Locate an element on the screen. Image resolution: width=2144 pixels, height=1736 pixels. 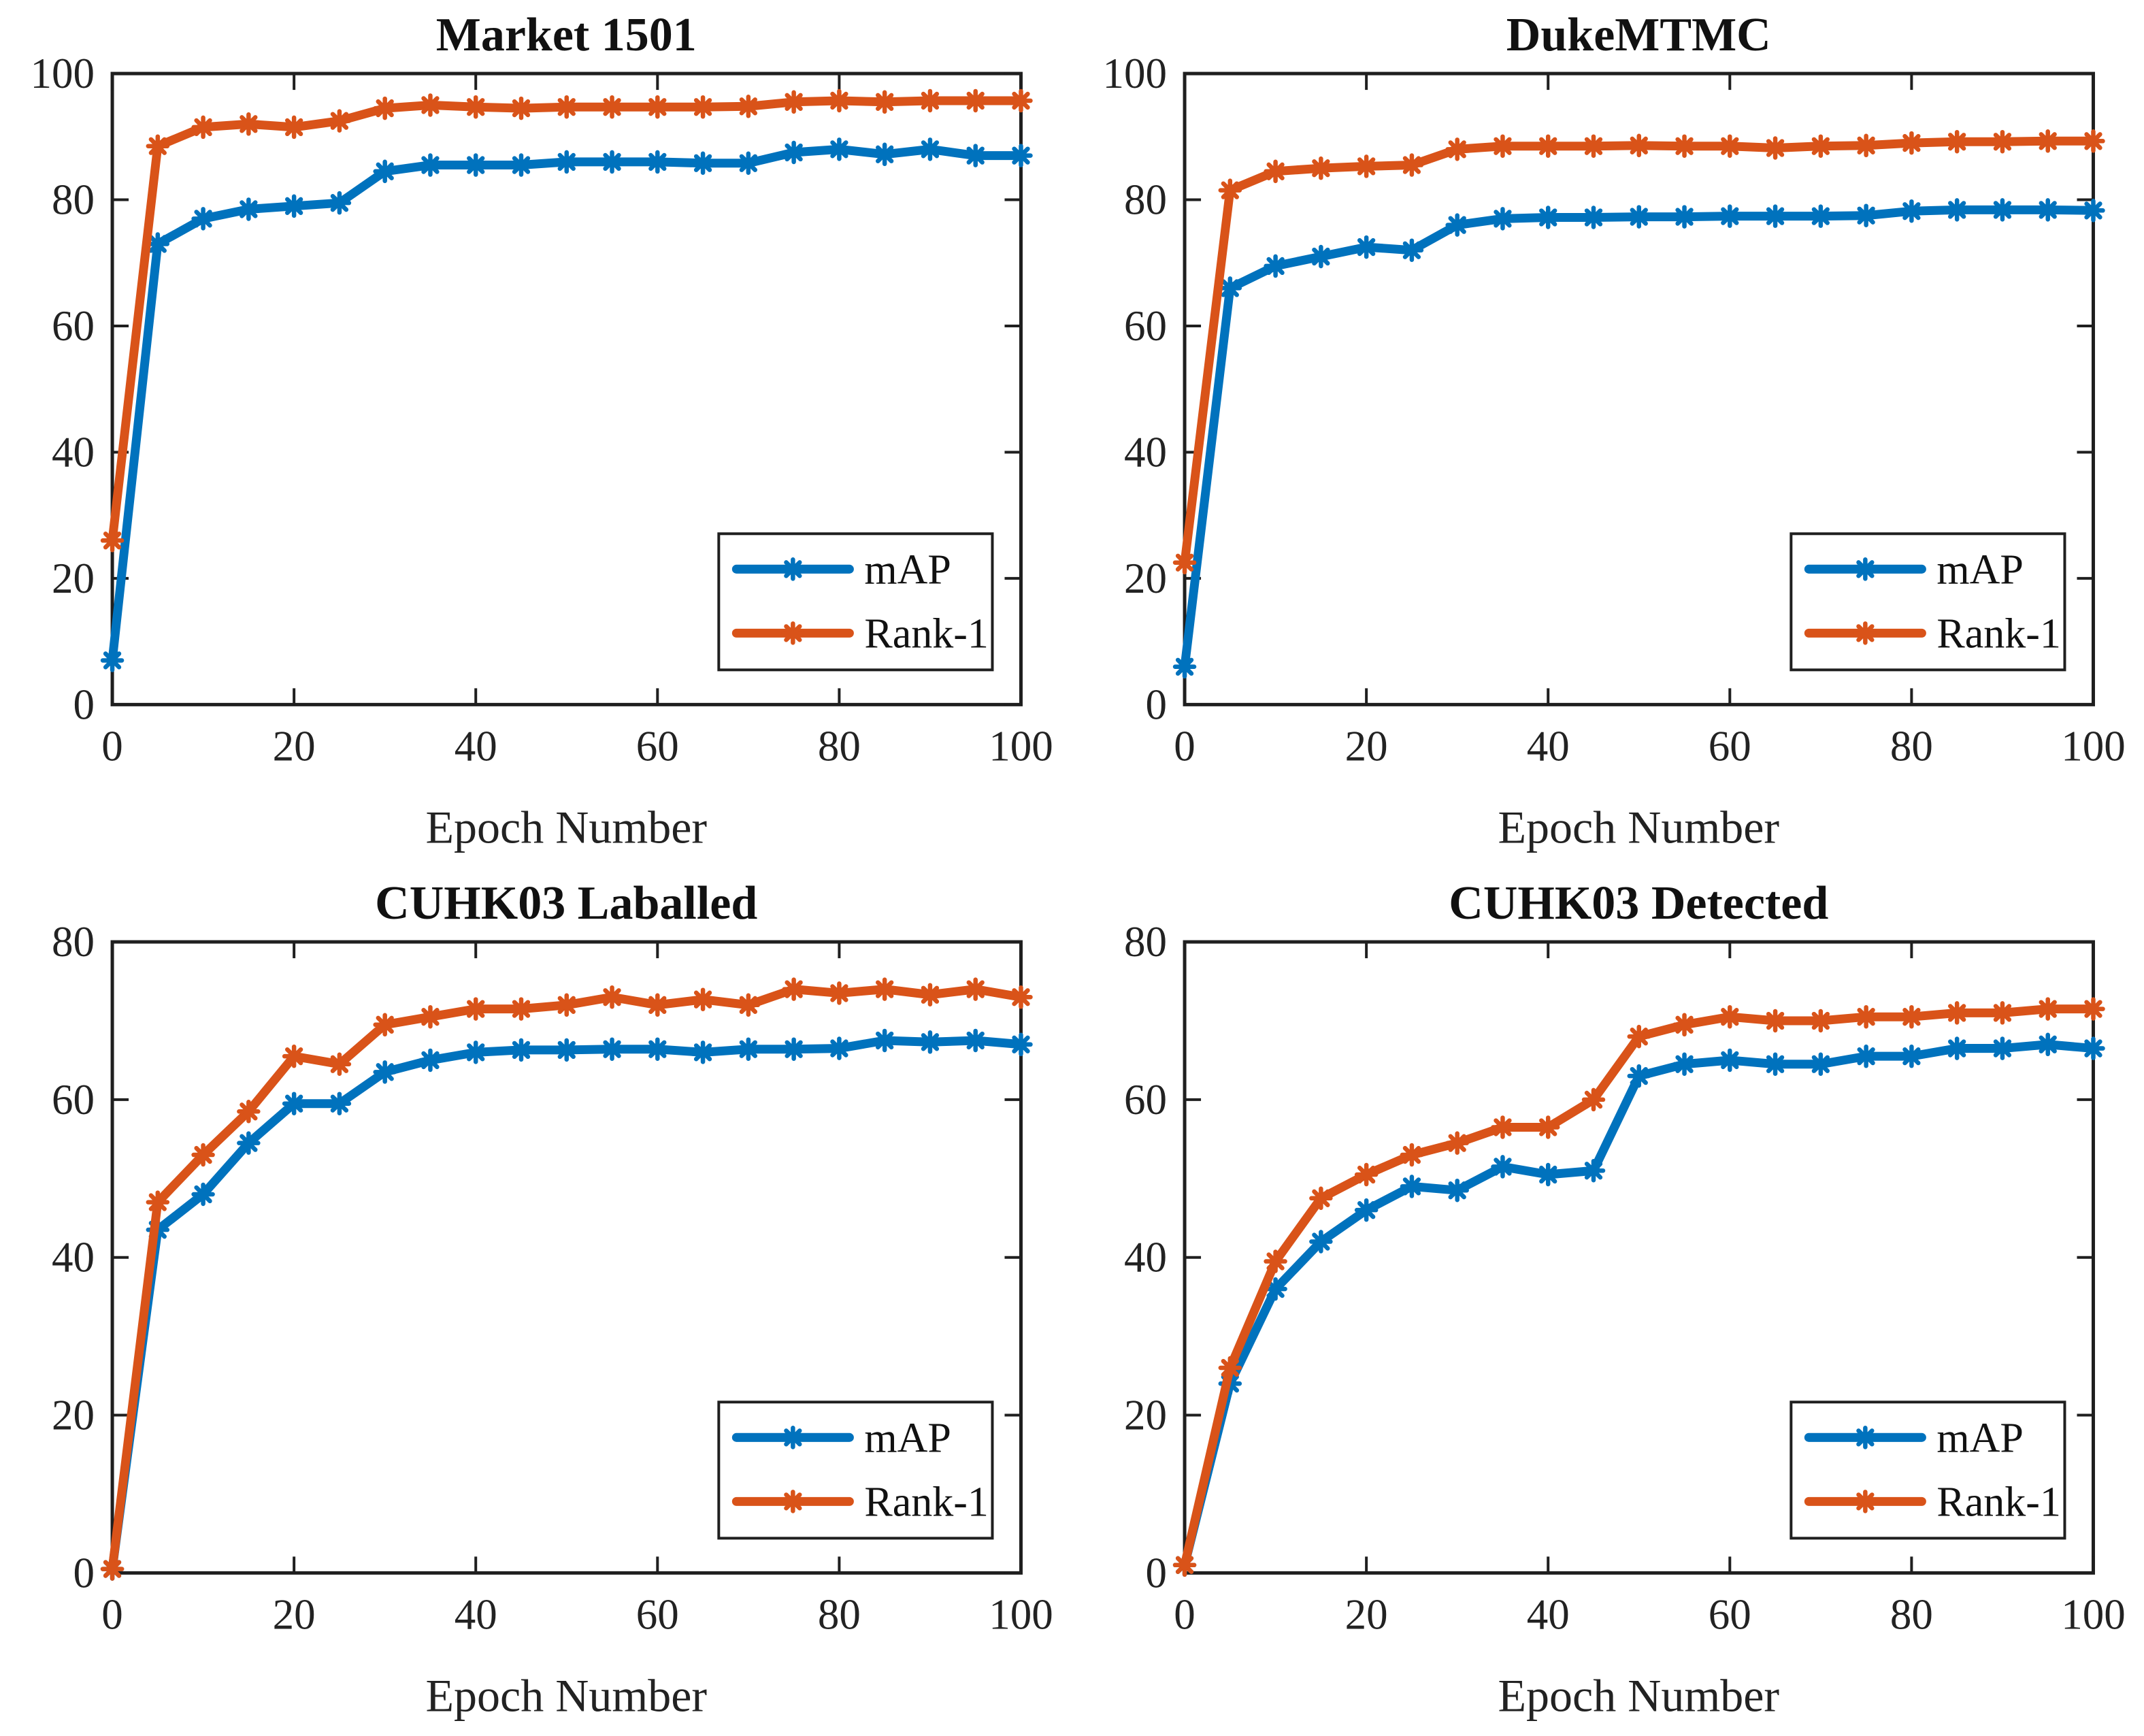
x-tick-label: 100 is located at coordinates (2093, 1614).